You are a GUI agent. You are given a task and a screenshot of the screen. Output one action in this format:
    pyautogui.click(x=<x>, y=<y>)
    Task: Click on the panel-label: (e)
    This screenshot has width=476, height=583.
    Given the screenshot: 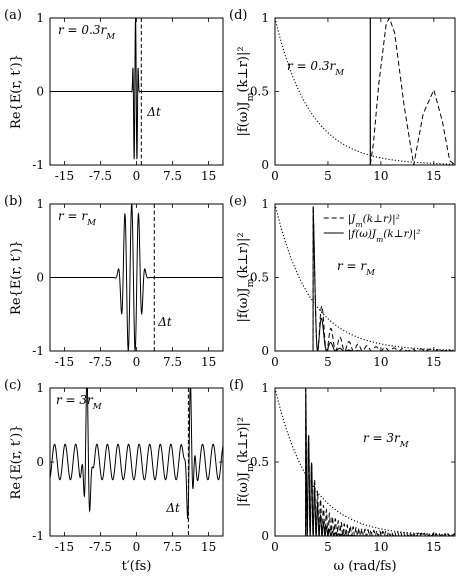 What is the action you would take?
    pyautogui.click(x=238, y=201)
    